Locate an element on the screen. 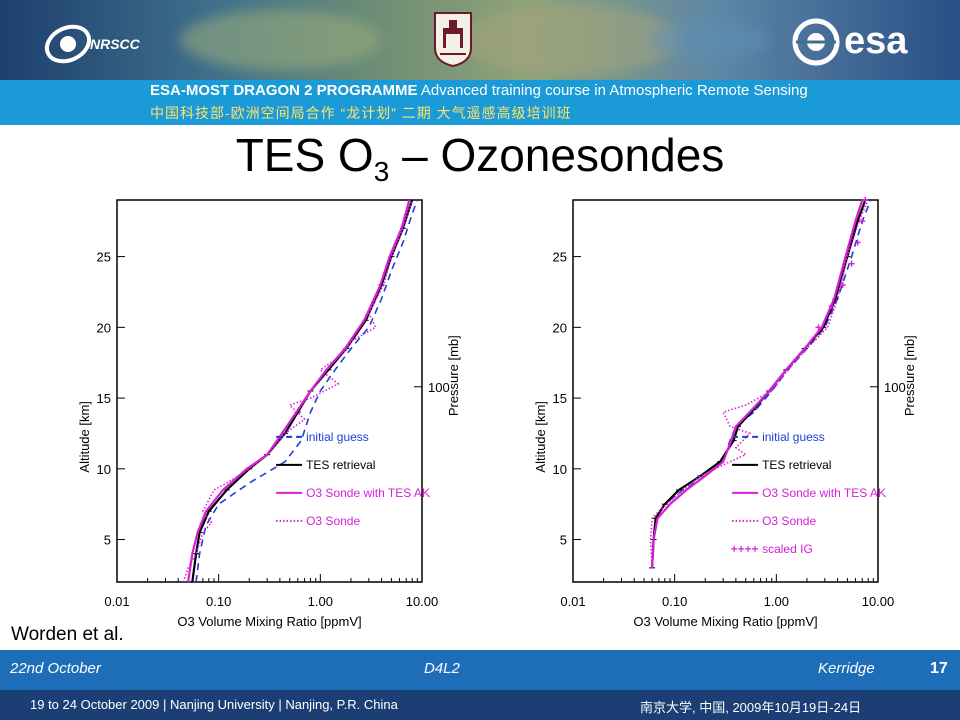  event-info-right: 南京大学, 中国, 2009年10月19日-24日 is located at coordinates (751, 707).